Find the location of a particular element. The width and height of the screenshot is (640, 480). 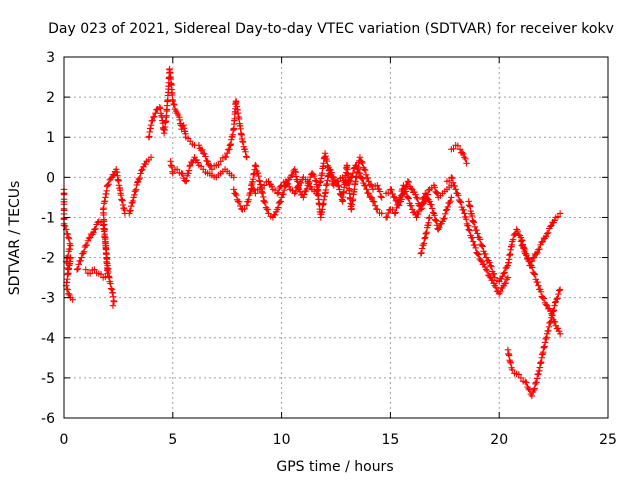

x-tick-label: 20 is located at coordinates (499, 440).